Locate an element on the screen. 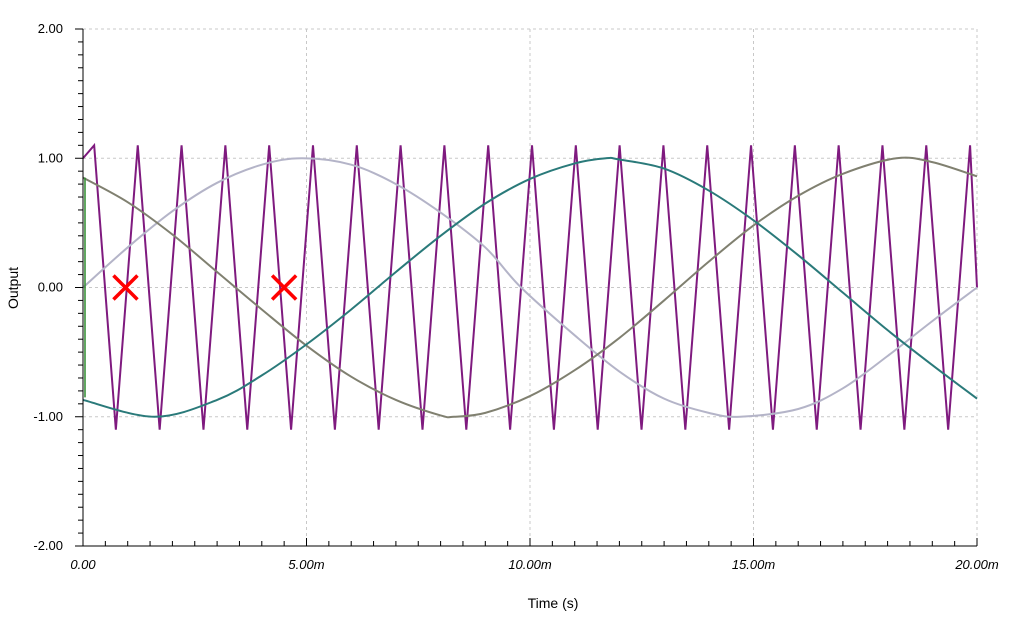 The width and height of the screenshot is (1024, 621). marker-layer is located at coordinates (205, 287).